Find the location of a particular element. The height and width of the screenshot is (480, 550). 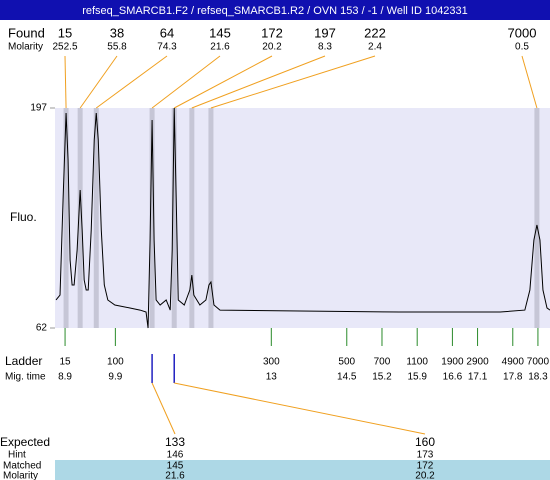

found-molarity: 0.5 is located at coordinates (522, 47).